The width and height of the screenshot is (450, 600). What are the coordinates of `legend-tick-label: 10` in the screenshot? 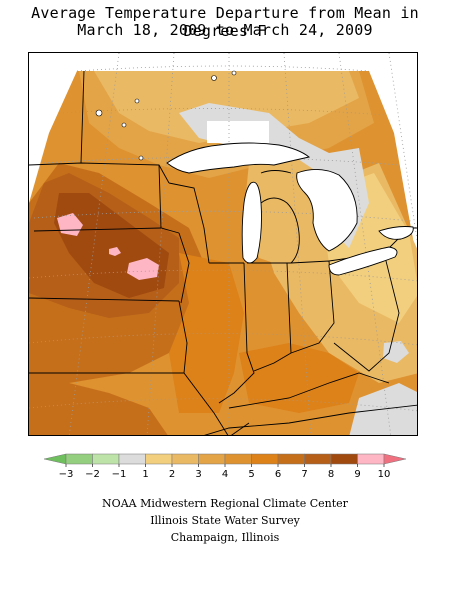 It's located at (384, 474).